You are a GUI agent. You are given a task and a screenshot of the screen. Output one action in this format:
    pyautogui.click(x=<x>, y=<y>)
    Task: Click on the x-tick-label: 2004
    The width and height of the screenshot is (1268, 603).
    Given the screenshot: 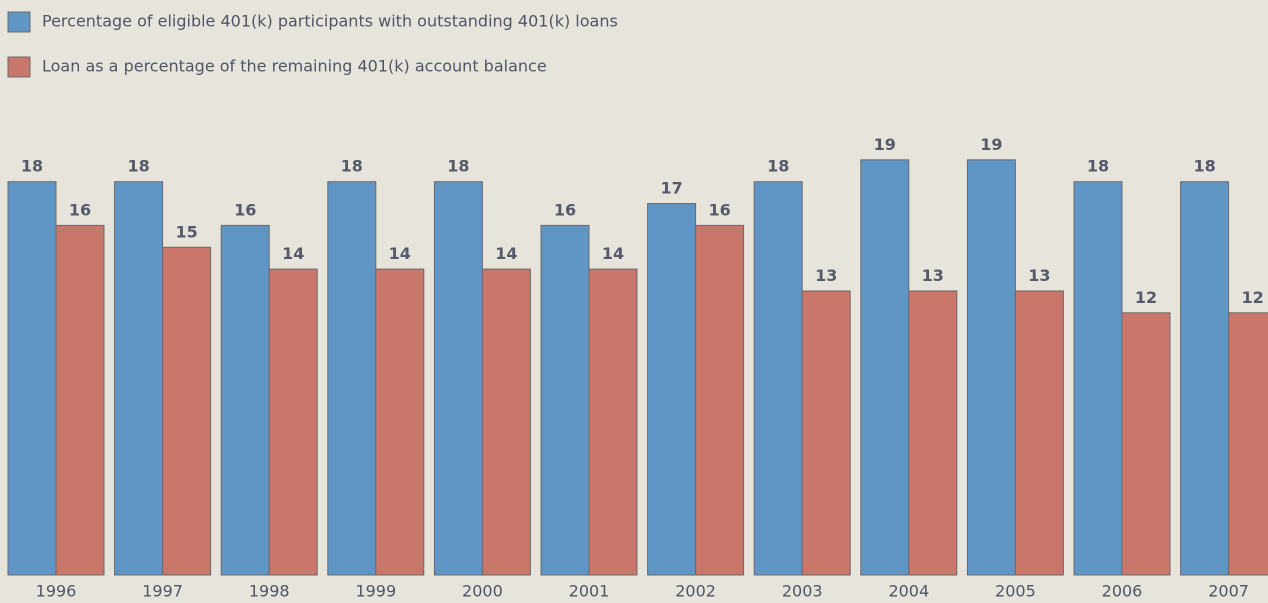 What is the action you would take?
    pyautogui.click(x=908, y=591)
    